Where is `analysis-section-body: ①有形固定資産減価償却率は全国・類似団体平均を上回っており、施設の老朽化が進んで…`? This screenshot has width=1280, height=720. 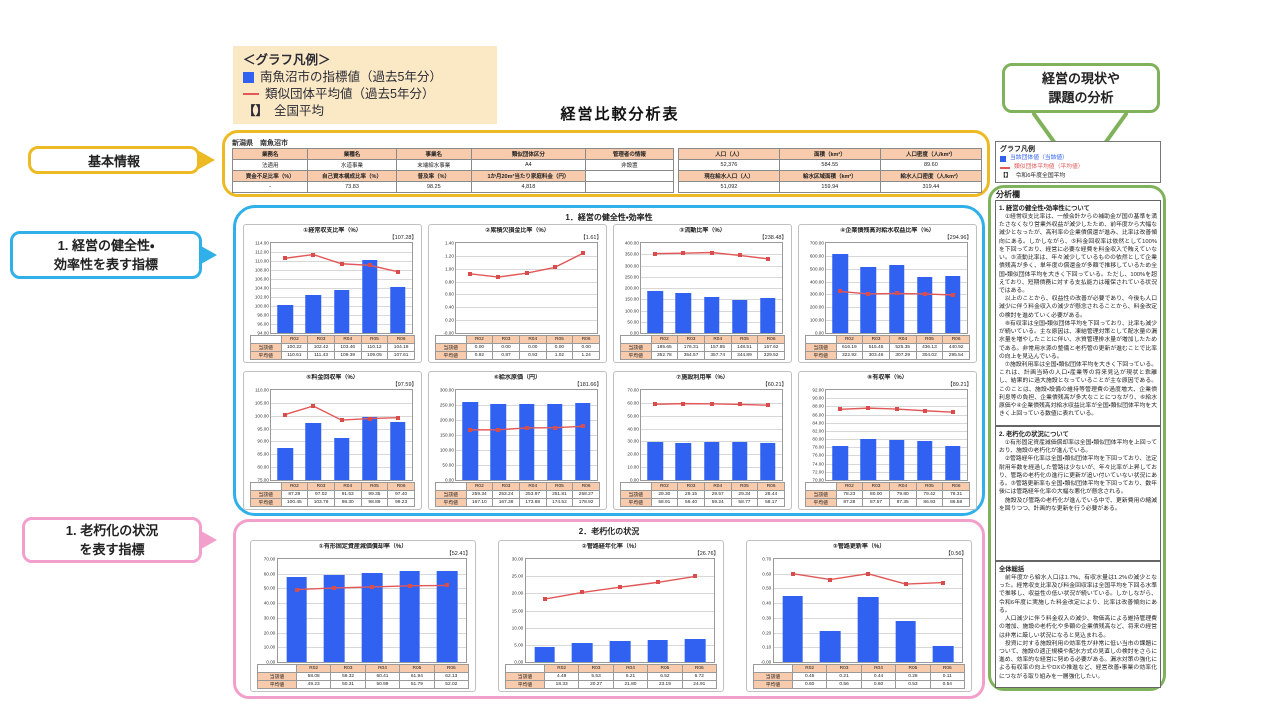
analysis-section-body: ①有形固定資産減価償却率は全国・類似団体平均を上回っており、施設の老朽化が進んで… is located at coordinates (1078, 476).